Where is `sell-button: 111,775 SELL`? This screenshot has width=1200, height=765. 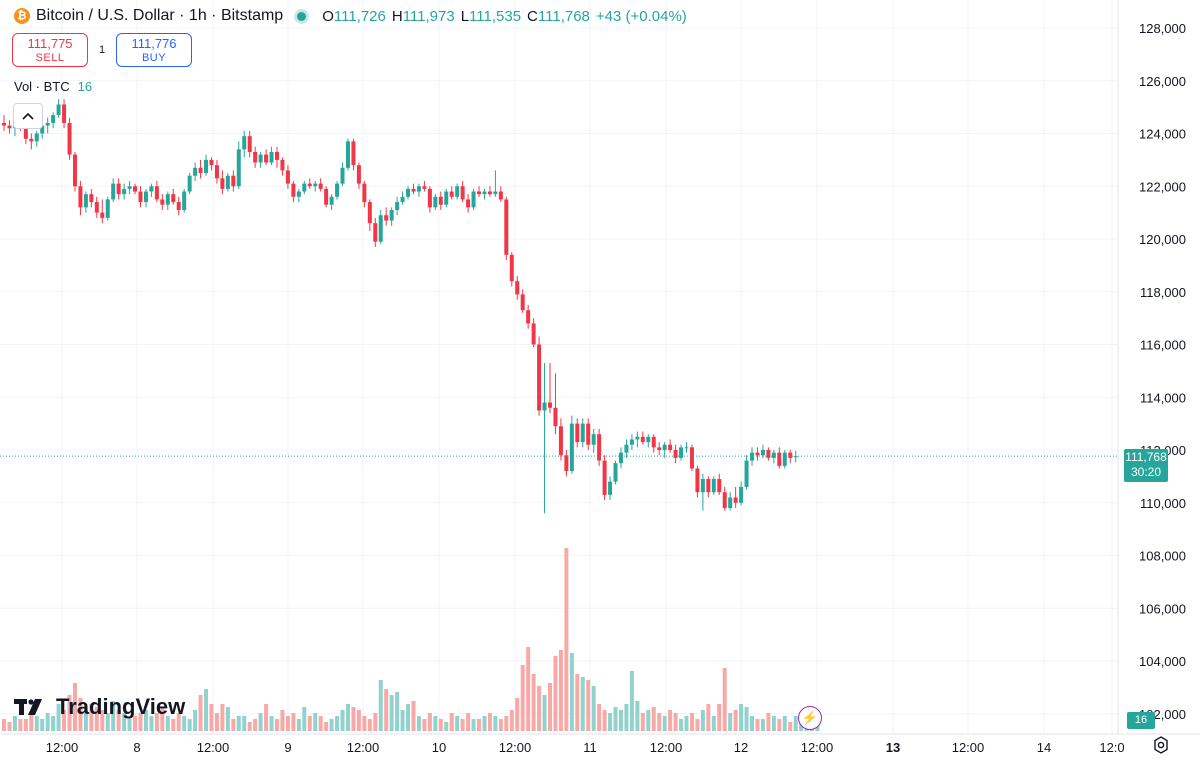 sell-button: 111,775 SELL is located at coordinates (50, 50).